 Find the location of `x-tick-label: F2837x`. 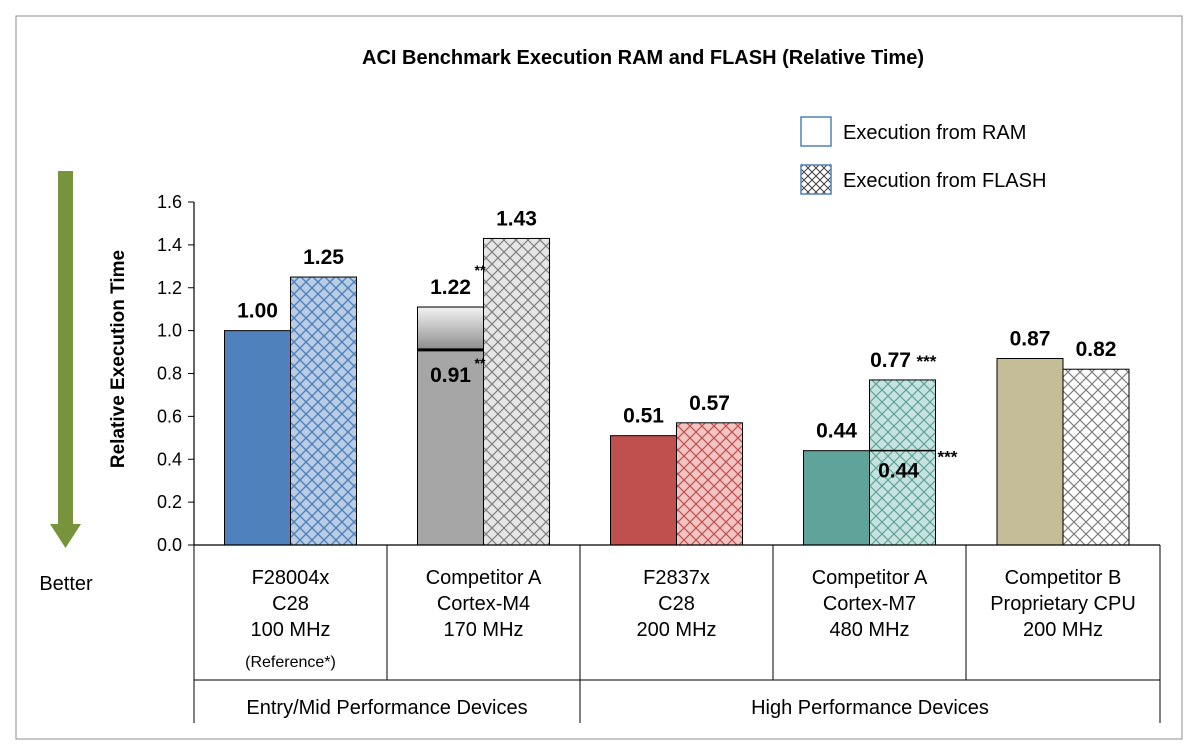

x-tick-label: F2837x is located at coordinates (676, 578).